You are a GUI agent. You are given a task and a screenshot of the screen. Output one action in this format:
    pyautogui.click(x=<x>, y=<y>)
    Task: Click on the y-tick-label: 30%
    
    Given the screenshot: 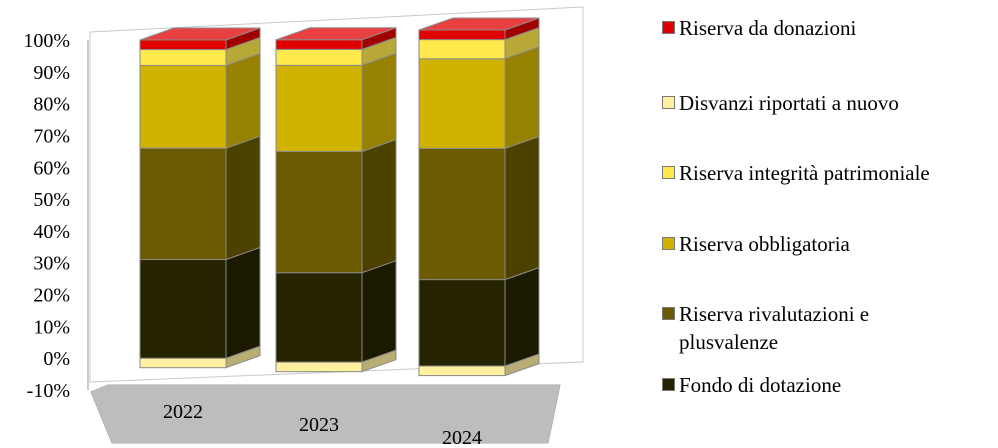 What is the action you would take?
    pyautogui.click(x=51, y=264)
    